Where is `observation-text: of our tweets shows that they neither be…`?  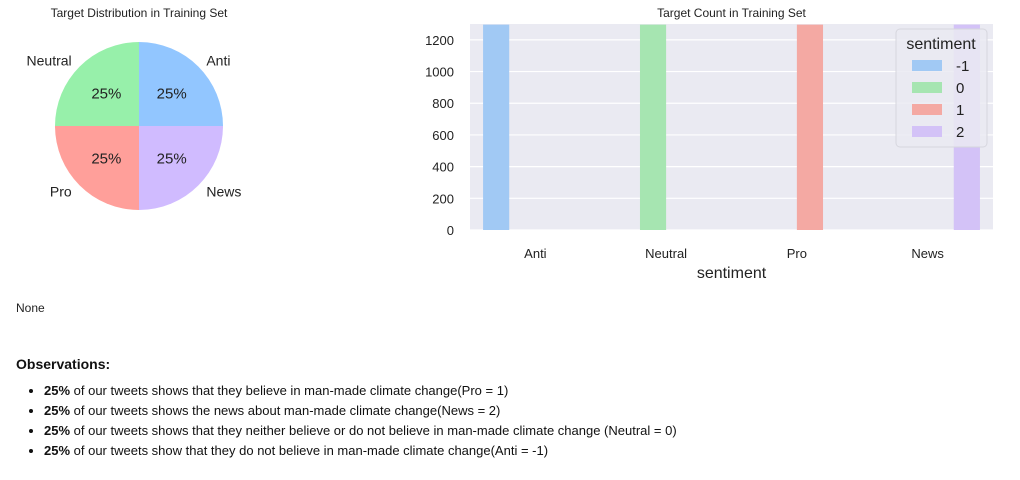 observation-text: of our tweets shows that they neither be… is located at coordinates (373, 430).